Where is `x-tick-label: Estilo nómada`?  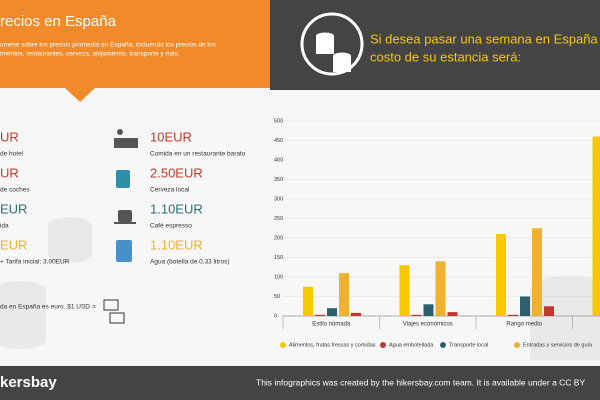
x-tick-label: Estilo nómada is located at coordinates (331, 325).